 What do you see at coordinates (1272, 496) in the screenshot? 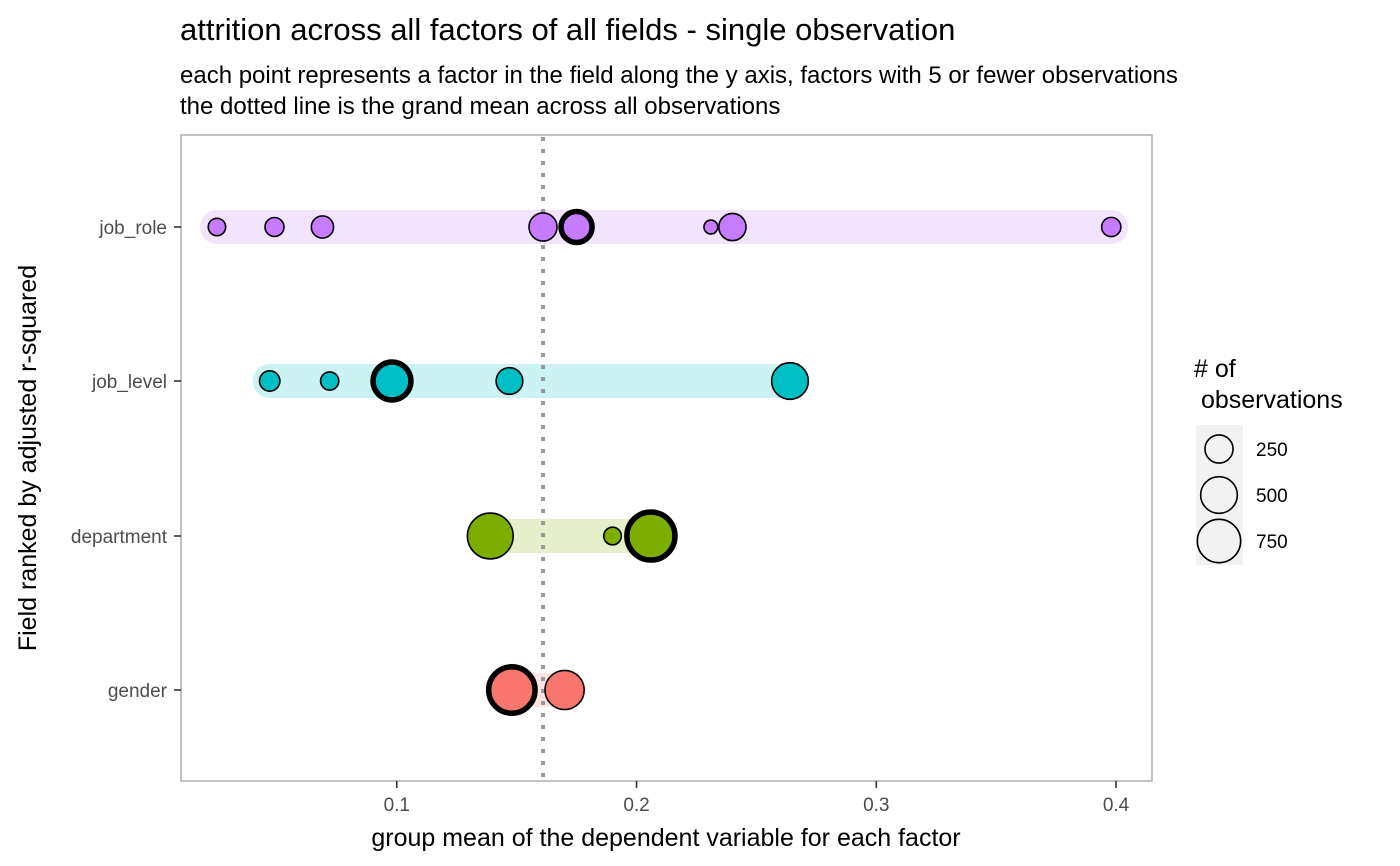
I see `legend-label-500: 500` at bounding box center [1272, 496].